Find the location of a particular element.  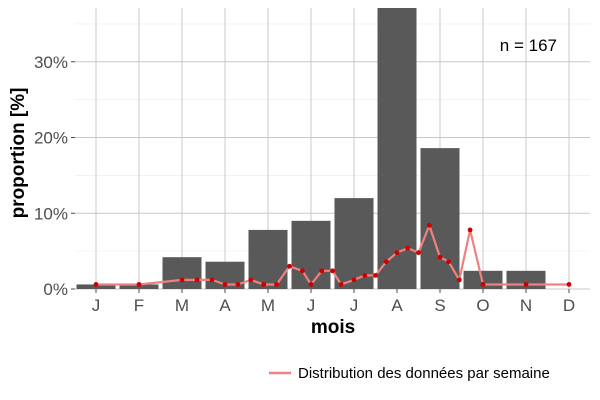

x-tick-label: S is located at coordinates (439, 305).